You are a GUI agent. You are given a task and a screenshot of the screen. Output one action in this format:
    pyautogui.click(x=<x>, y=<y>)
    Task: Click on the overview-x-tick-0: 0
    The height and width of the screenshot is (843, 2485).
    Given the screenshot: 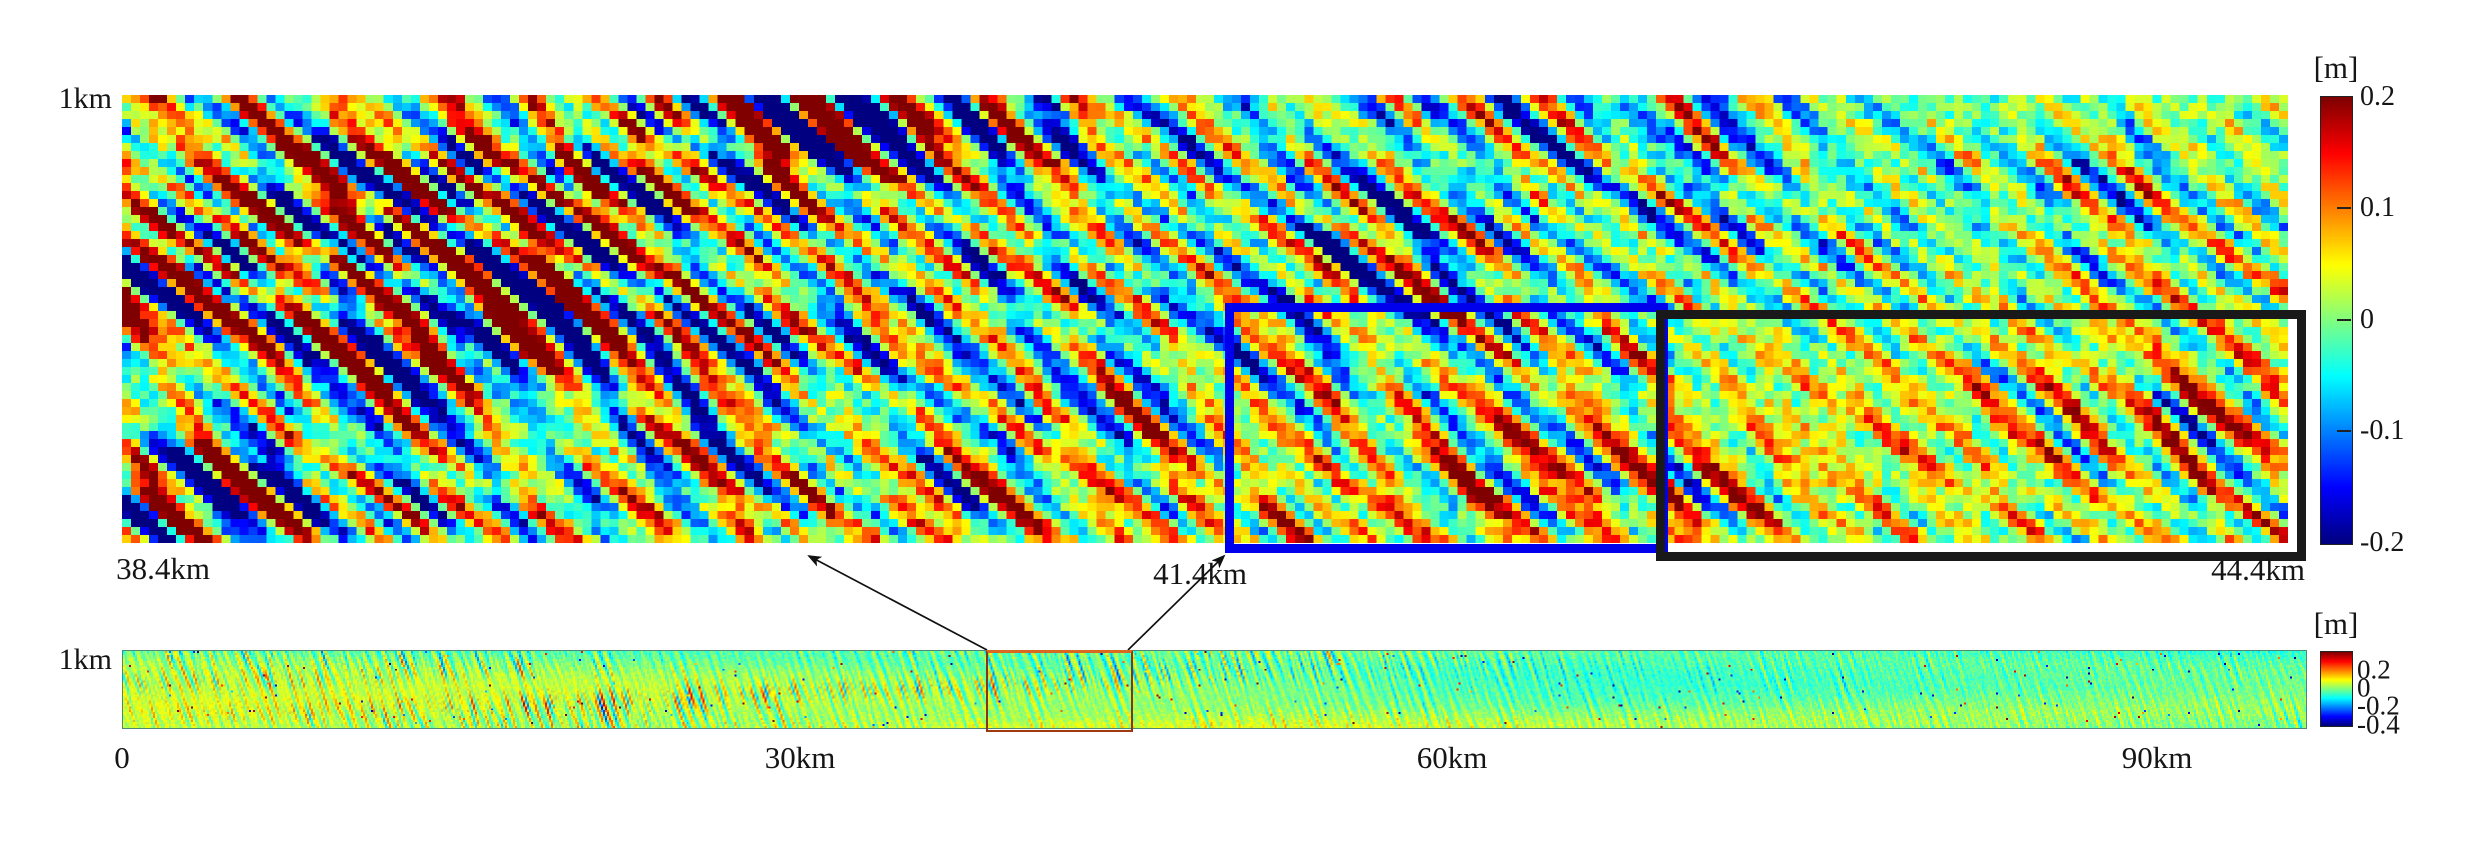 What is the action you would take?
    pyautogui.click(x=122, y=757)
    